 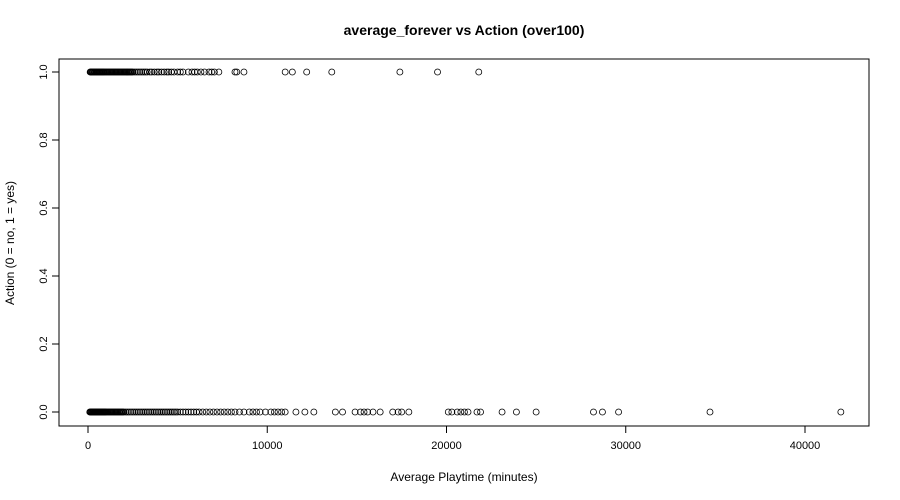 What do you see at coordinates (10, 243) in the screenshot?
I see `y-axis-label: Action (0 = no, 1 = yes)` at bounding box center [10, 243].